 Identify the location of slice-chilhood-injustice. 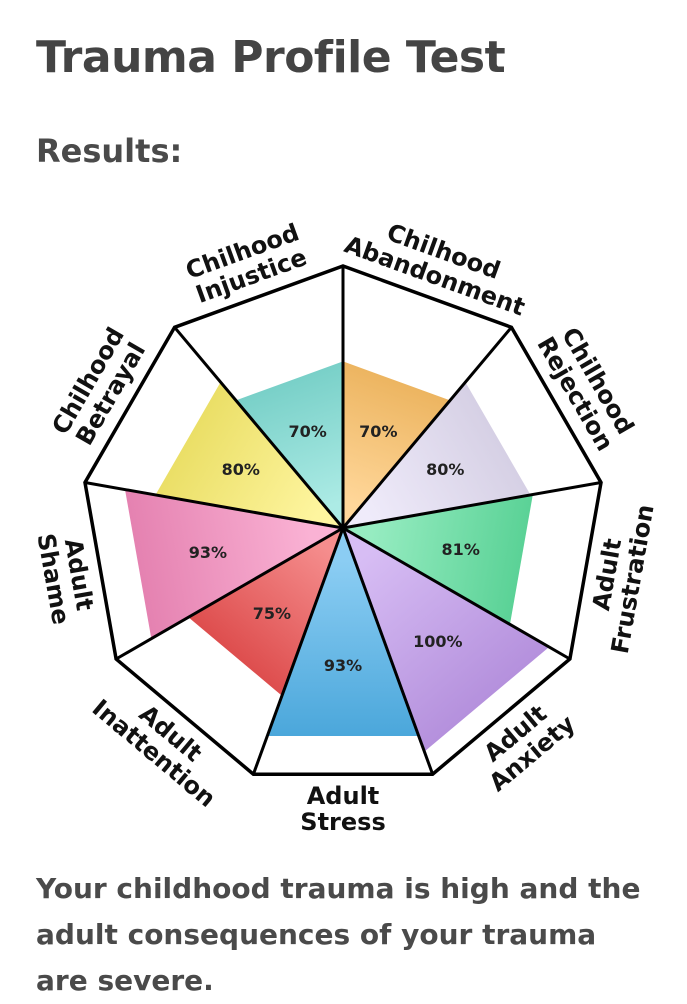
(289, 444).